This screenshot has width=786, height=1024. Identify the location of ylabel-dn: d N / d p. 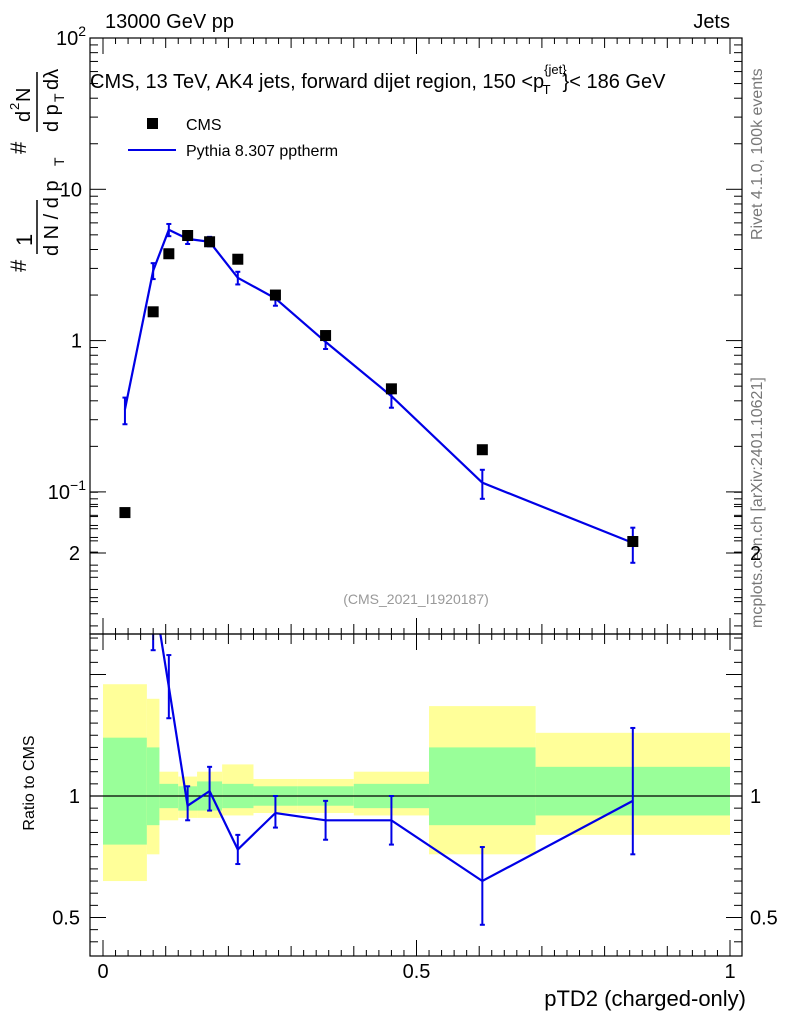
(52, 218).